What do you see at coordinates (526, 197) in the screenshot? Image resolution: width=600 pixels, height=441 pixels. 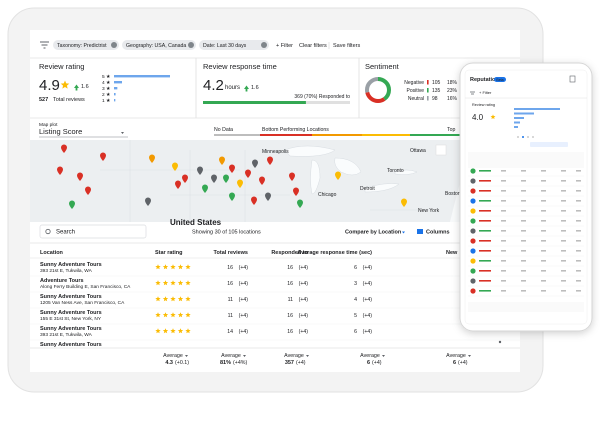 I see `phone-screen` at bounding box center [526, 197].